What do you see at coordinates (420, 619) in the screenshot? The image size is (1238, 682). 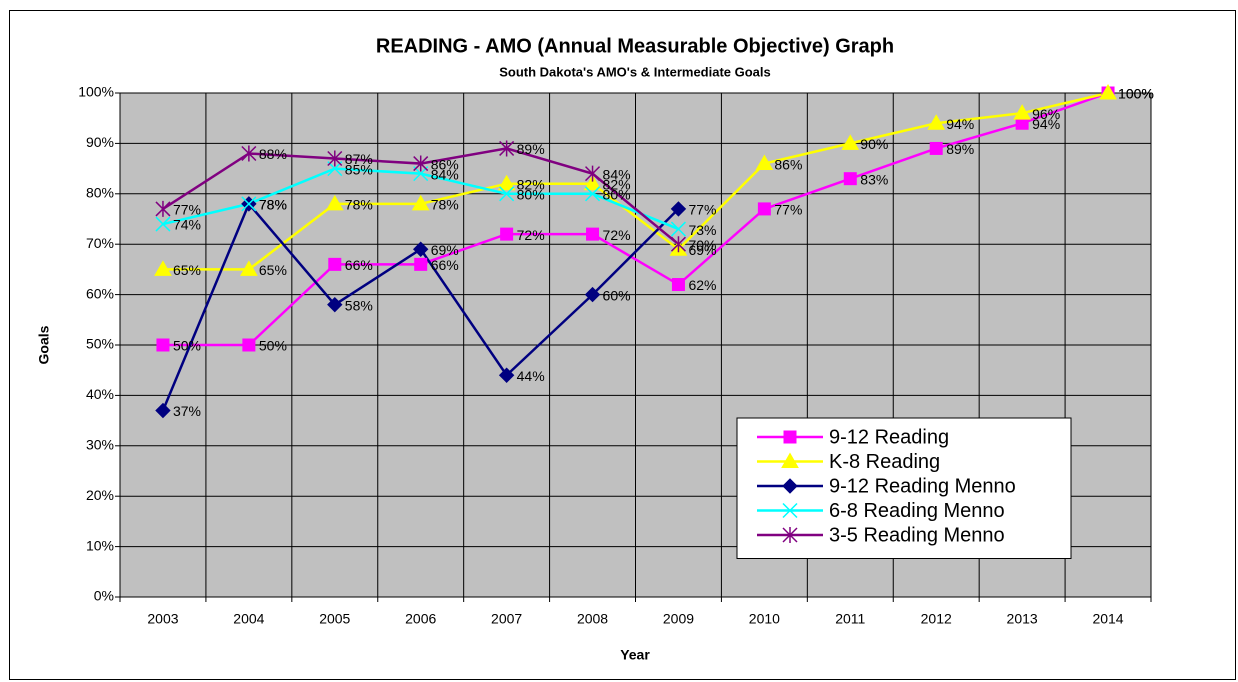 I see `x-tick-label: 2006` at bounding box center [420, 619].